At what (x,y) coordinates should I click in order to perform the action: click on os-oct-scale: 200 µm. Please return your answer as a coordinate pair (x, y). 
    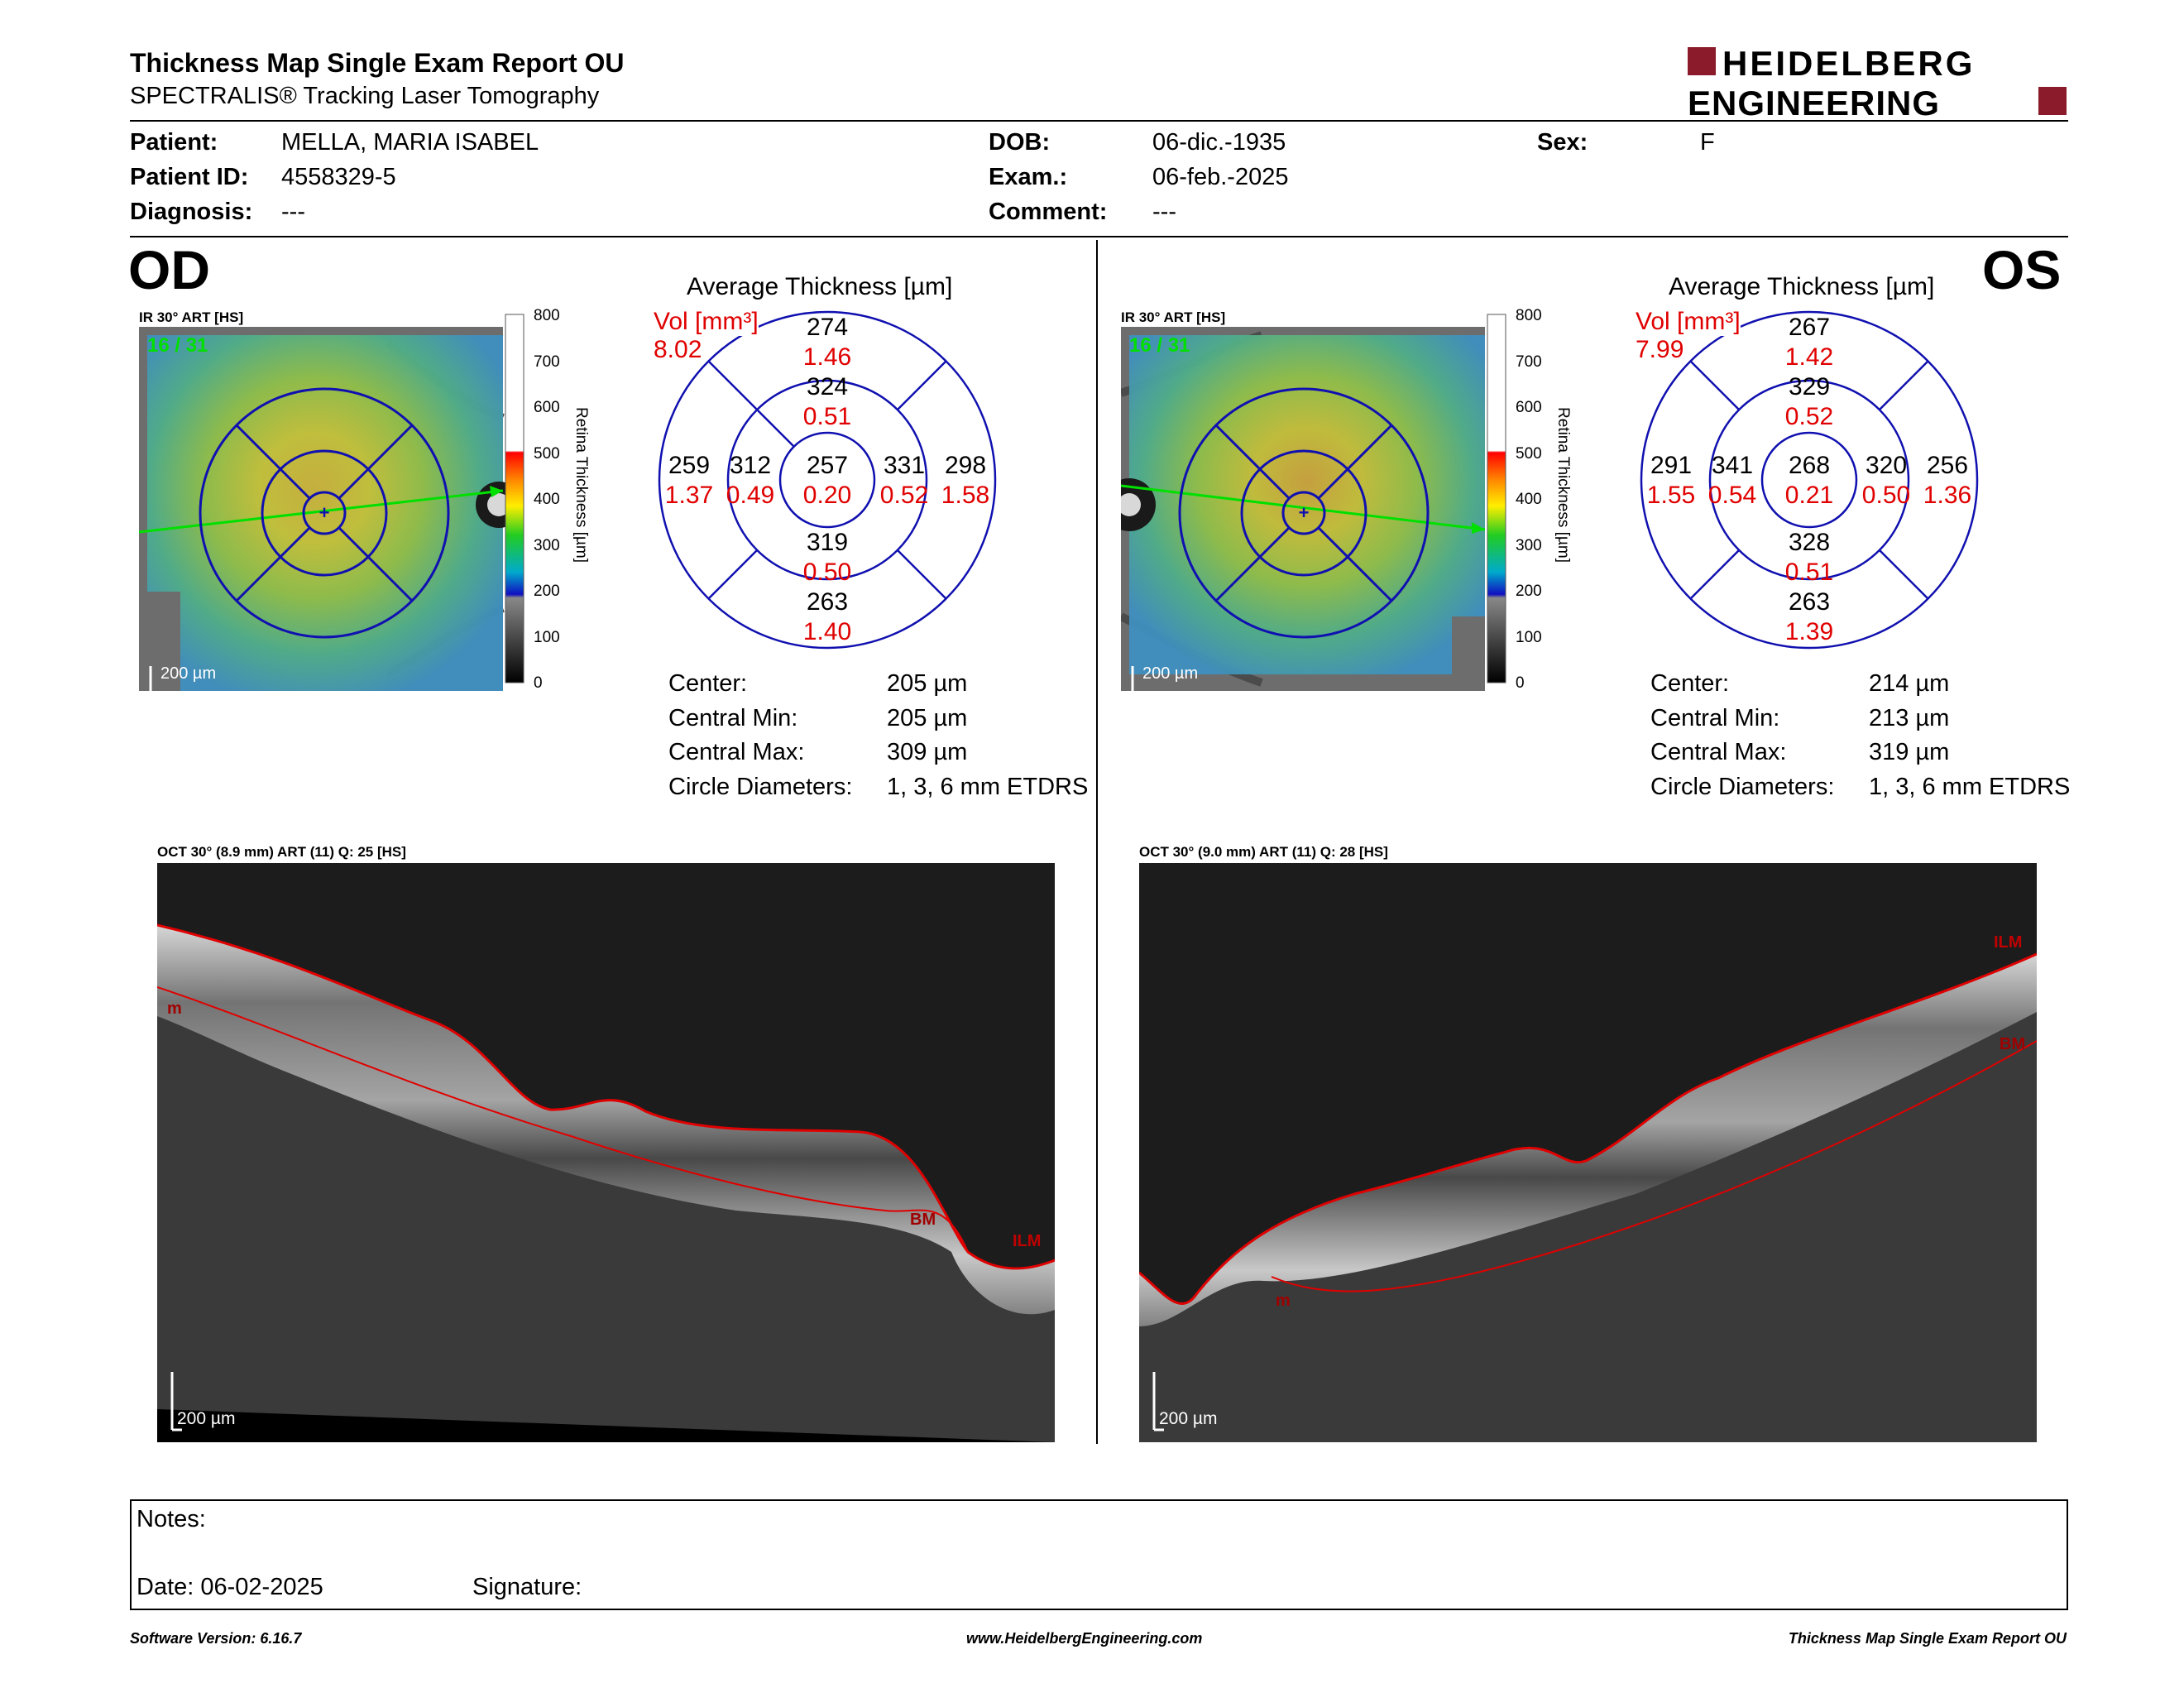
    Looking at the image, I should click on (1188, 1418).